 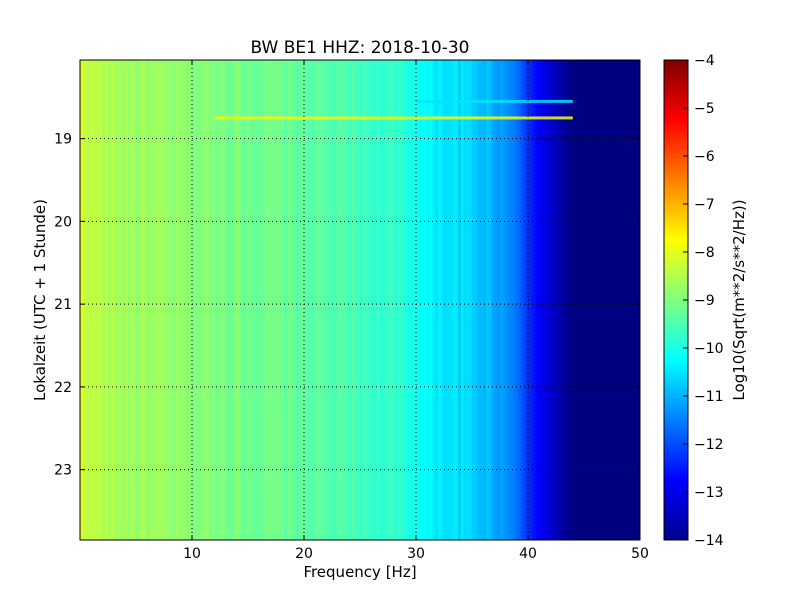 What do you see at coordinates (704, 205) in the screenshot?
I see `colorbar-tick-label: −7` at bounding box center [704, 205].